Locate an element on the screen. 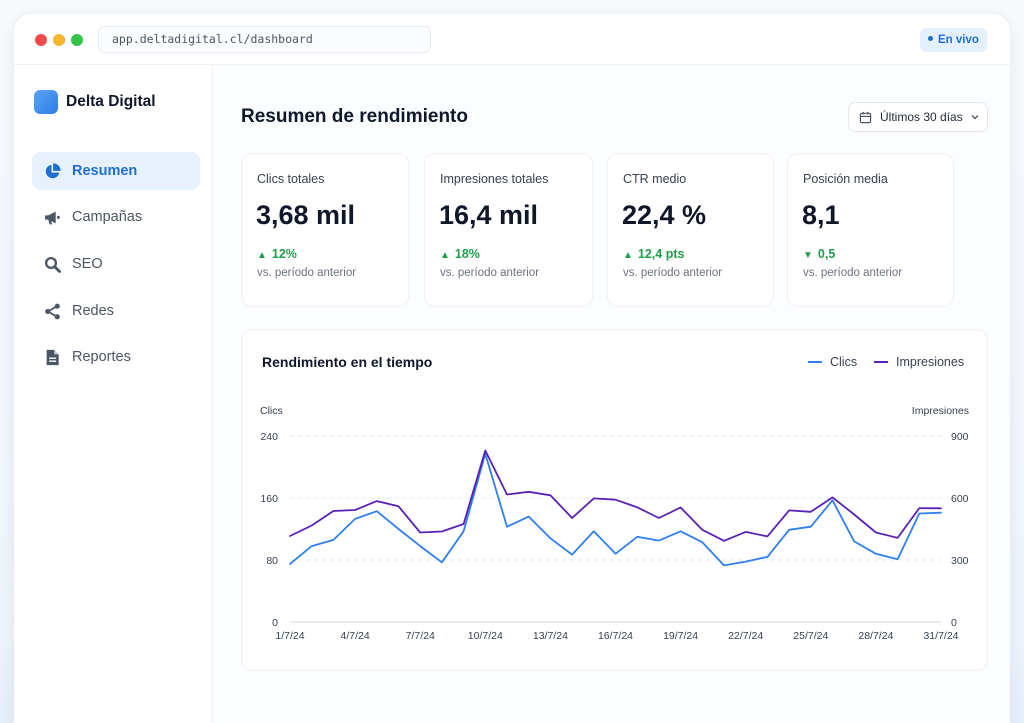 The height and width of the screenshot is (723, 1024). legend-label: Clics is located at coordinates (844, 362).